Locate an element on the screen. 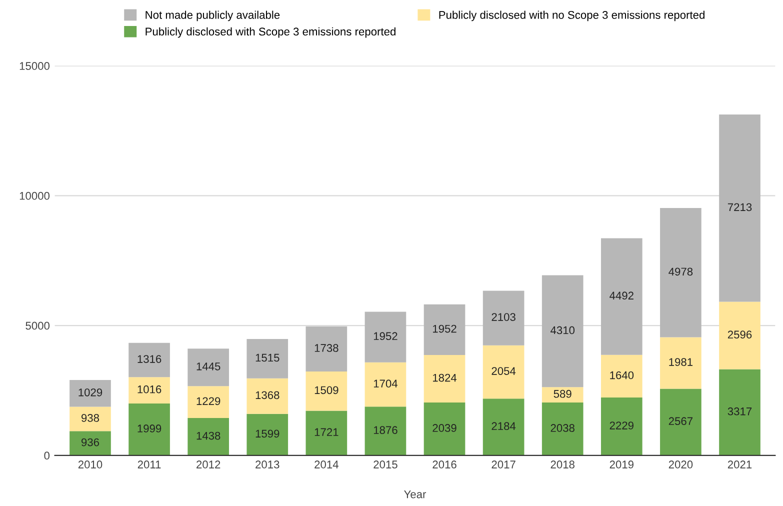 The width and height of the screenshot is (783, 506). data-label: 1640 is located at coordinates (622, 375).